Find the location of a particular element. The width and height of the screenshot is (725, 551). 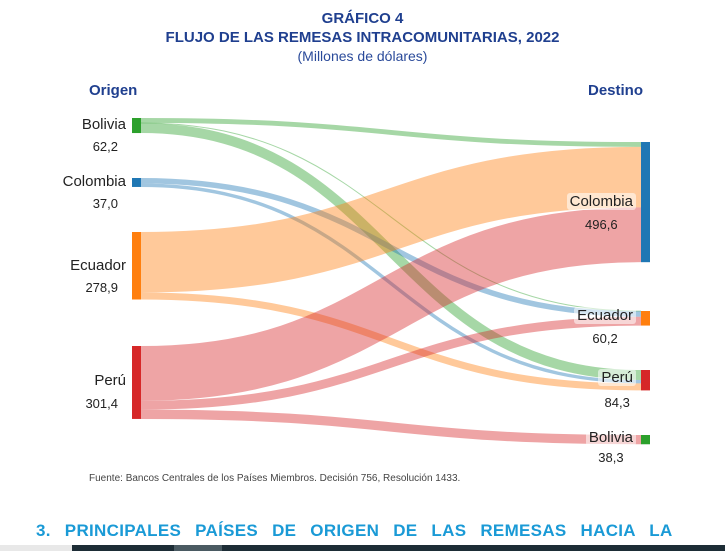

target-label: Bolivia is located at coordinates (610, 437).